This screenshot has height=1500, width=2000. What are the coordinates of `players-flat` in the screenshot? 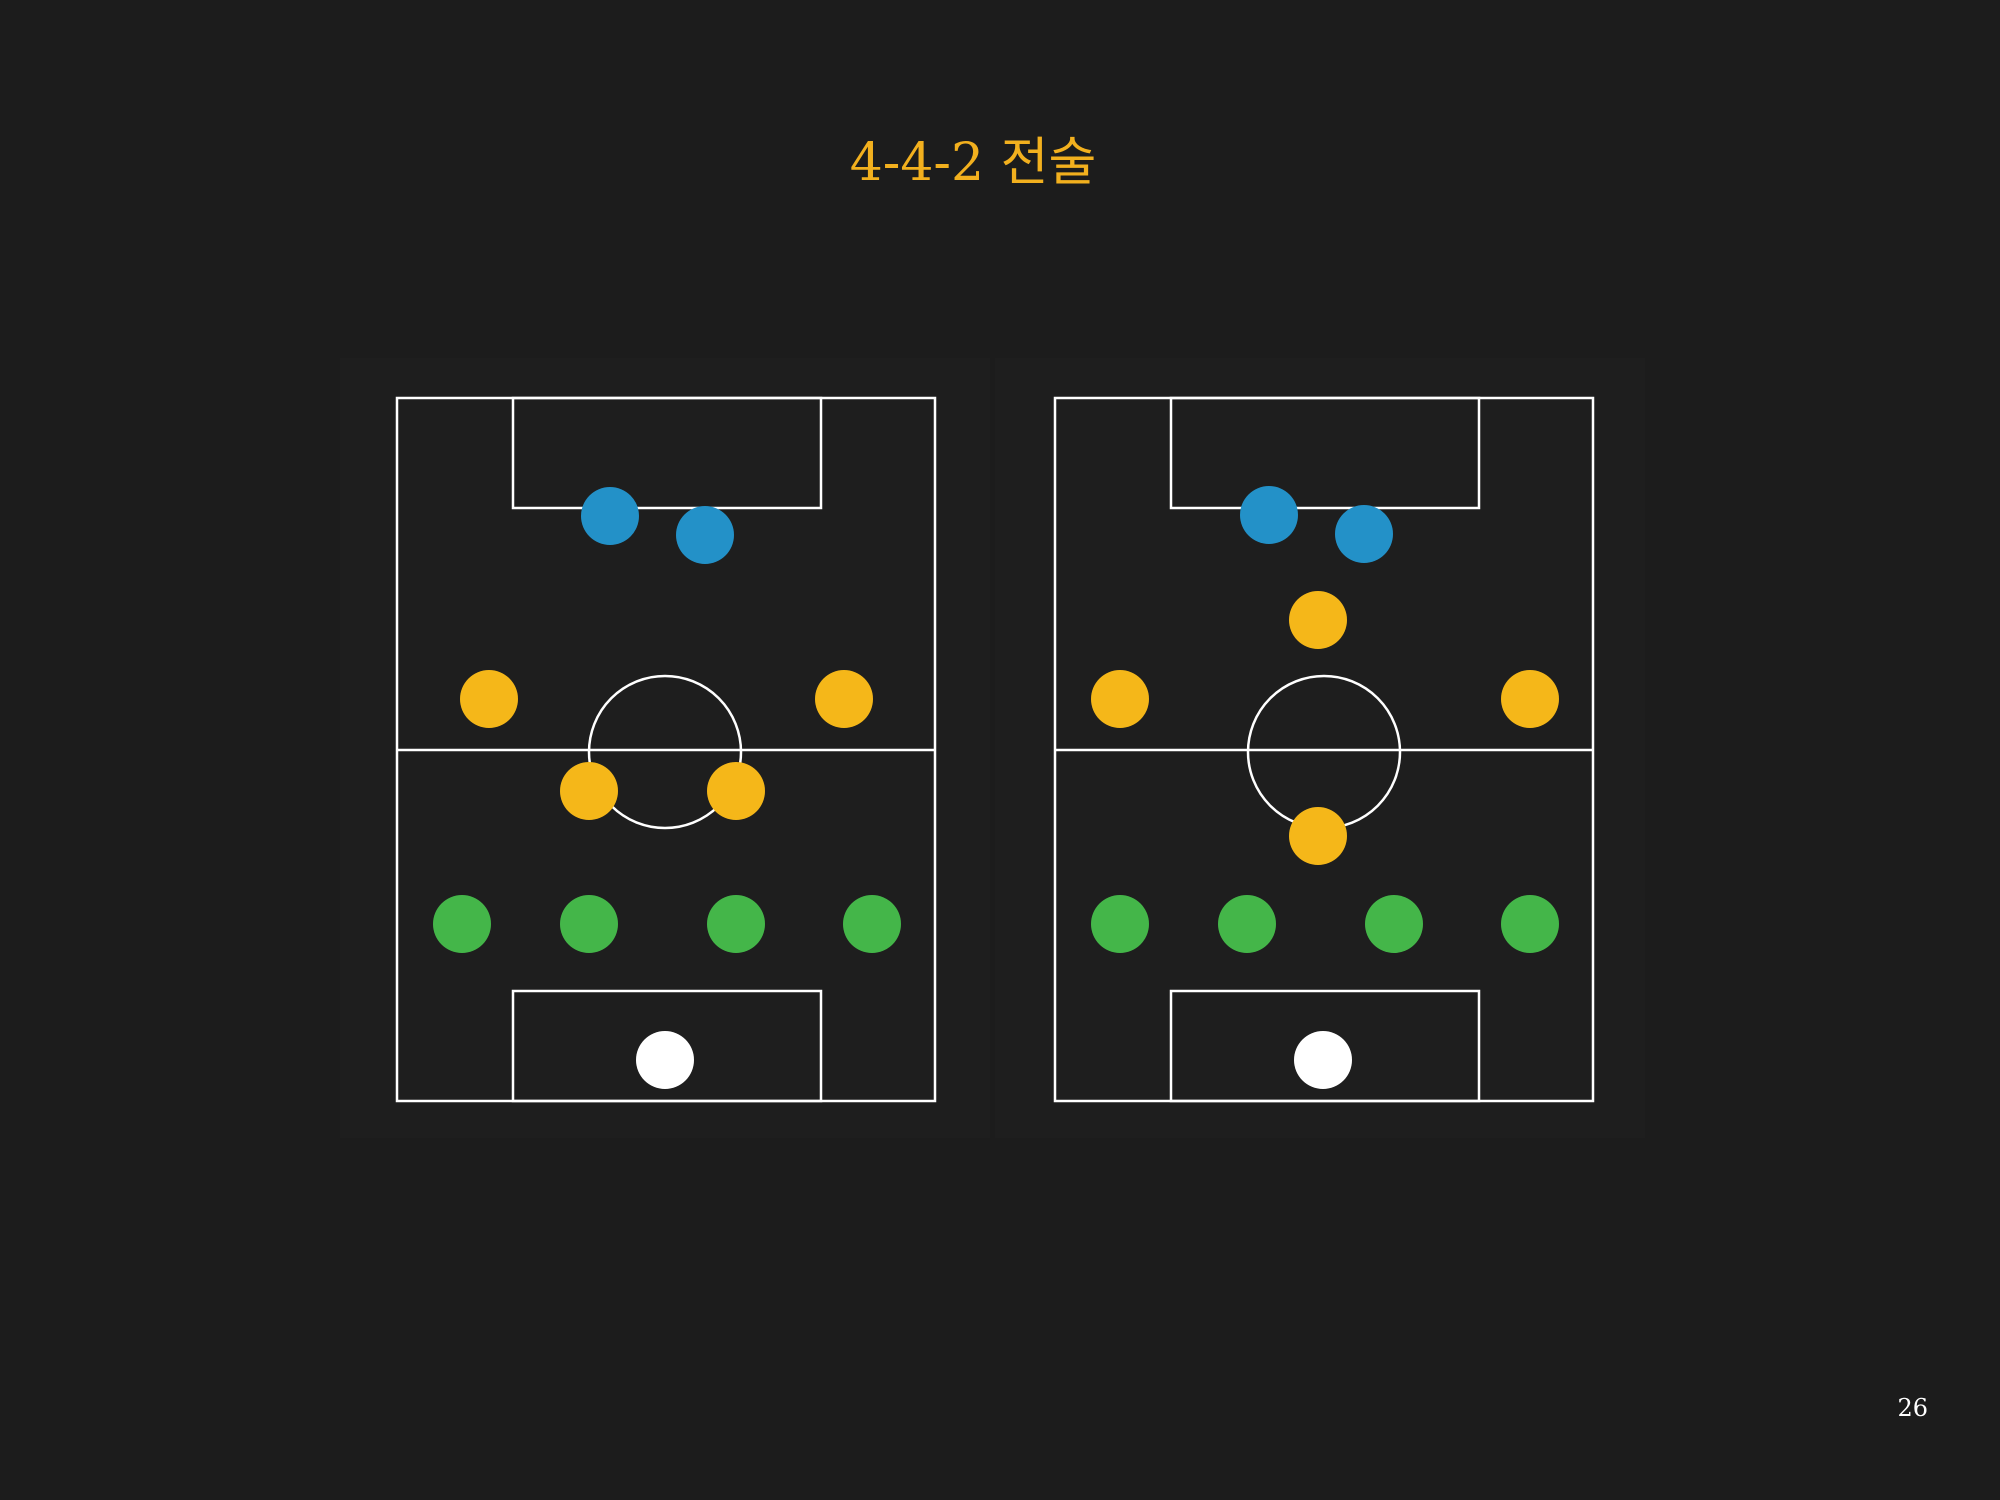 It's located at (667, 788).